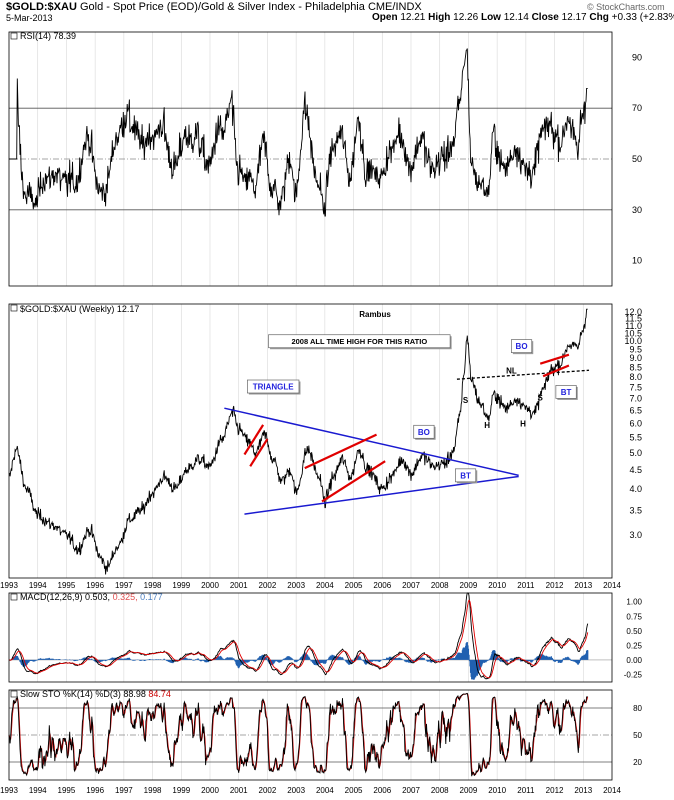 The width and height of the screenshot is (674, 800). What do you see at coordinates (159, 694) in the screenshot?
I see `sto-title-part-2: 84.74` at bounding box center [159, 694].